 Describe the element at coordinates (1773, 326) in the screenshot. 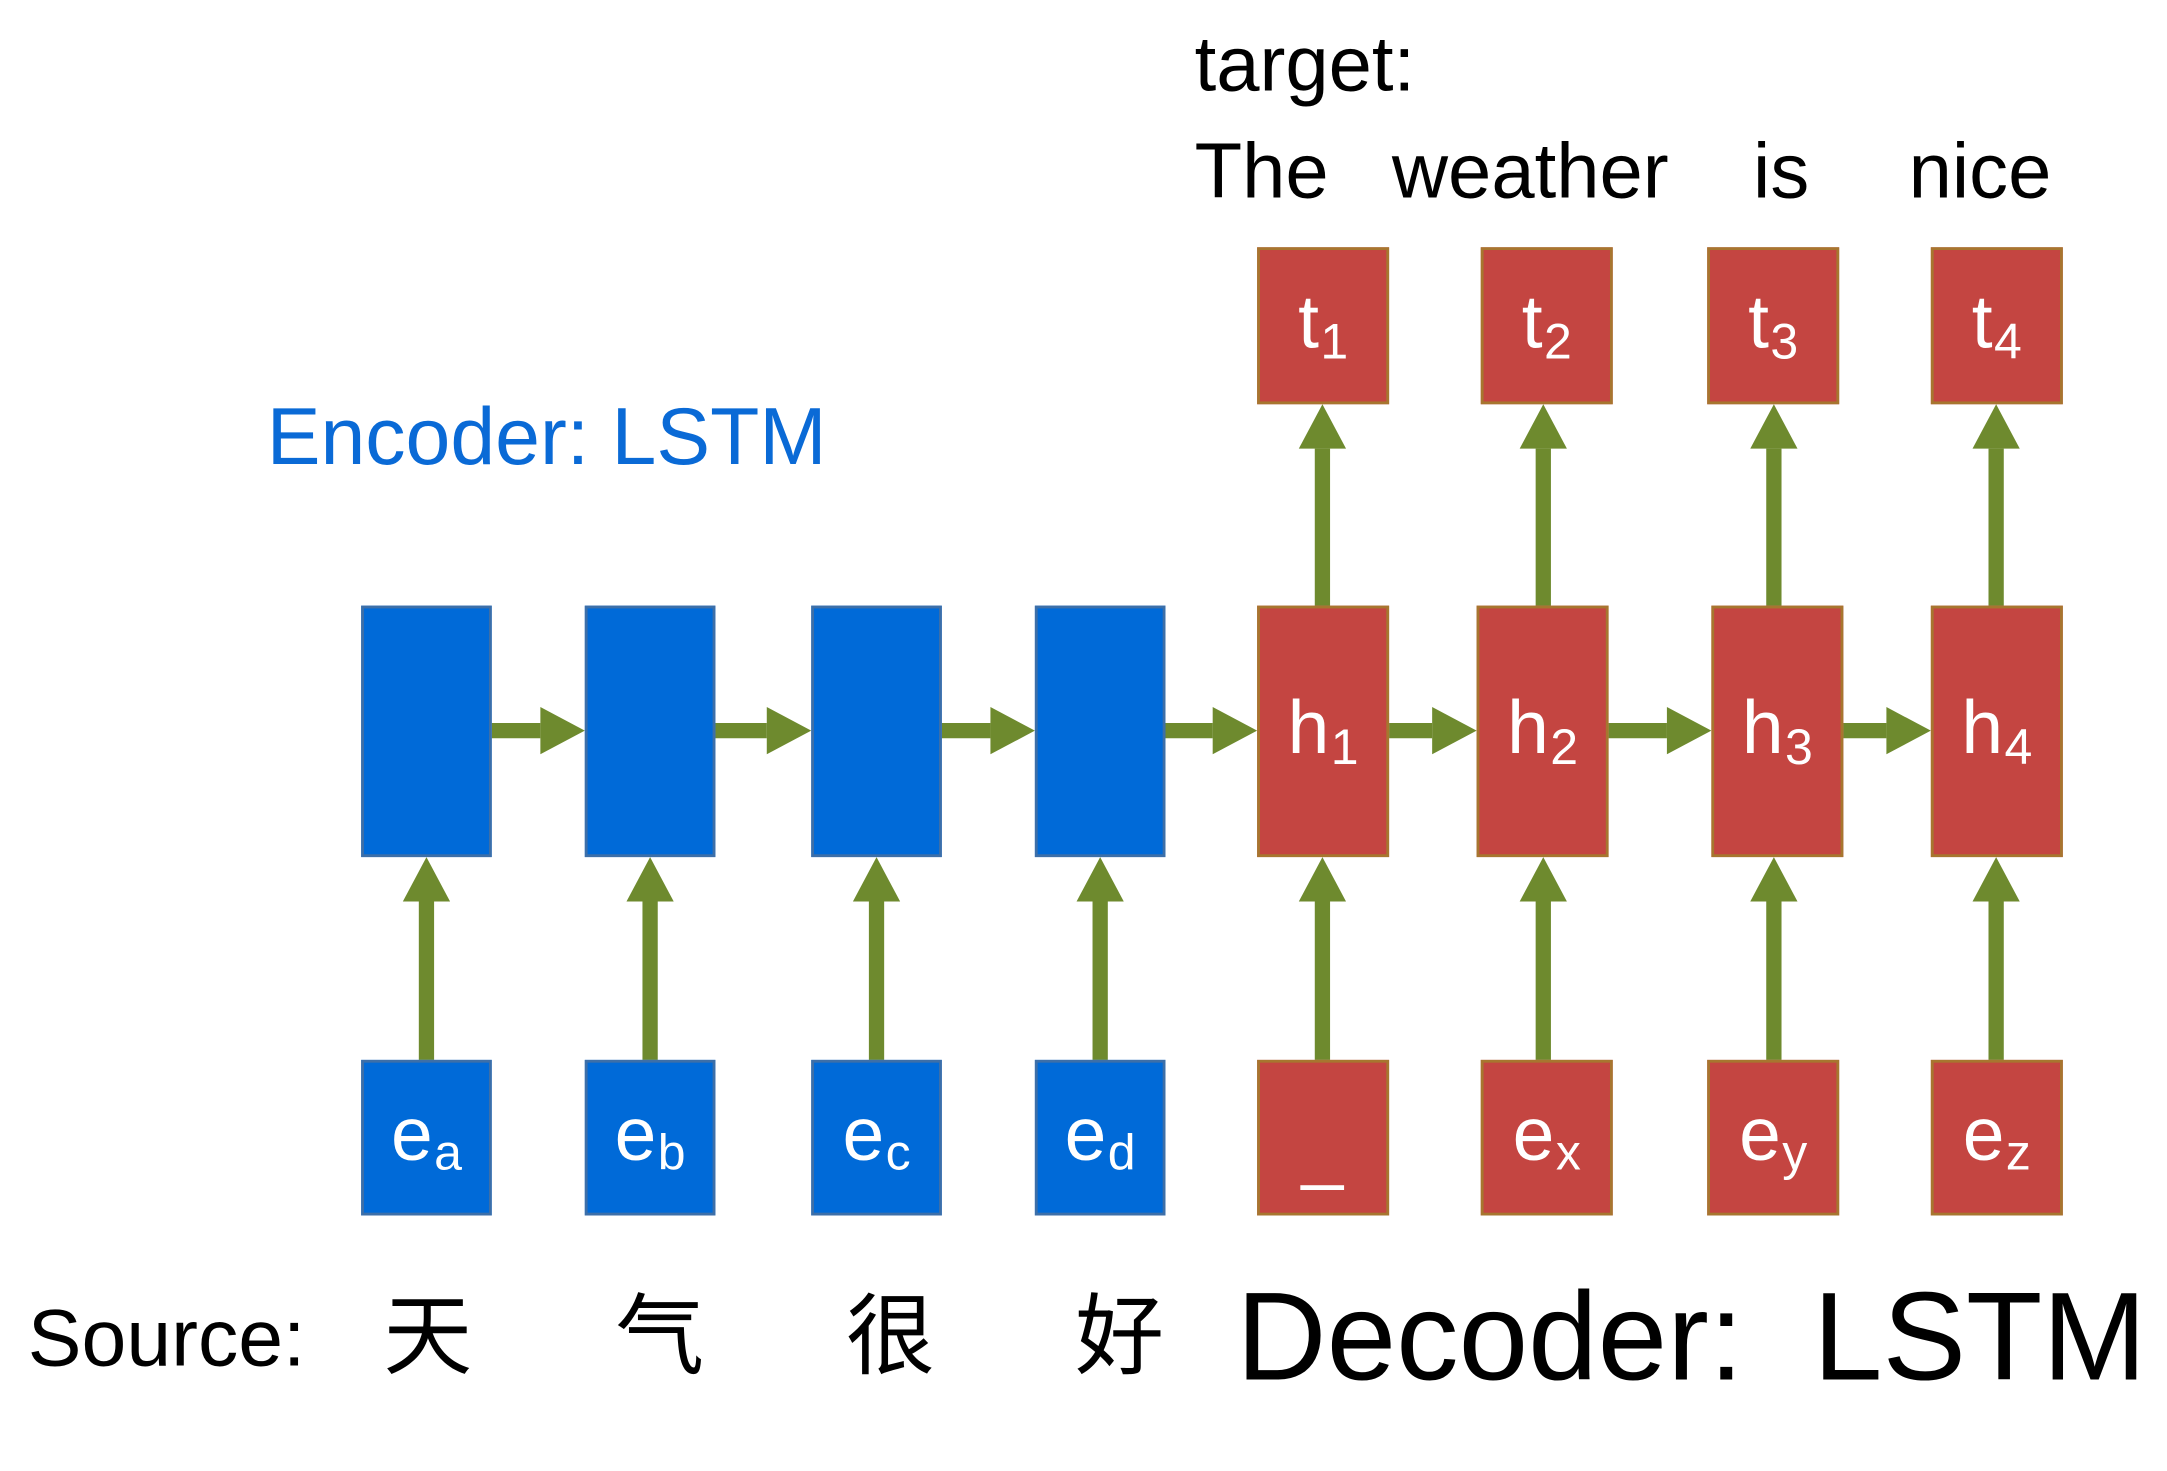

I see `decoder-output-3: t3` at that location.